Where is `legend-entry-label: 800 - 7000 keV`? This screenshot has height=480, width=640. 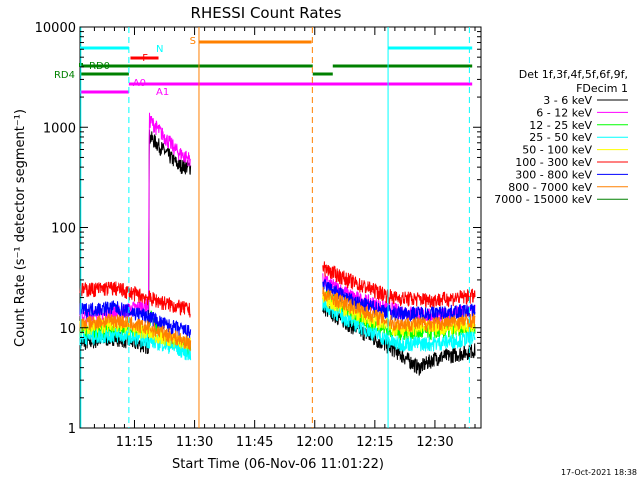
legend-entry-label: 800 - 7000 keV is located at coordinates (550, 187).